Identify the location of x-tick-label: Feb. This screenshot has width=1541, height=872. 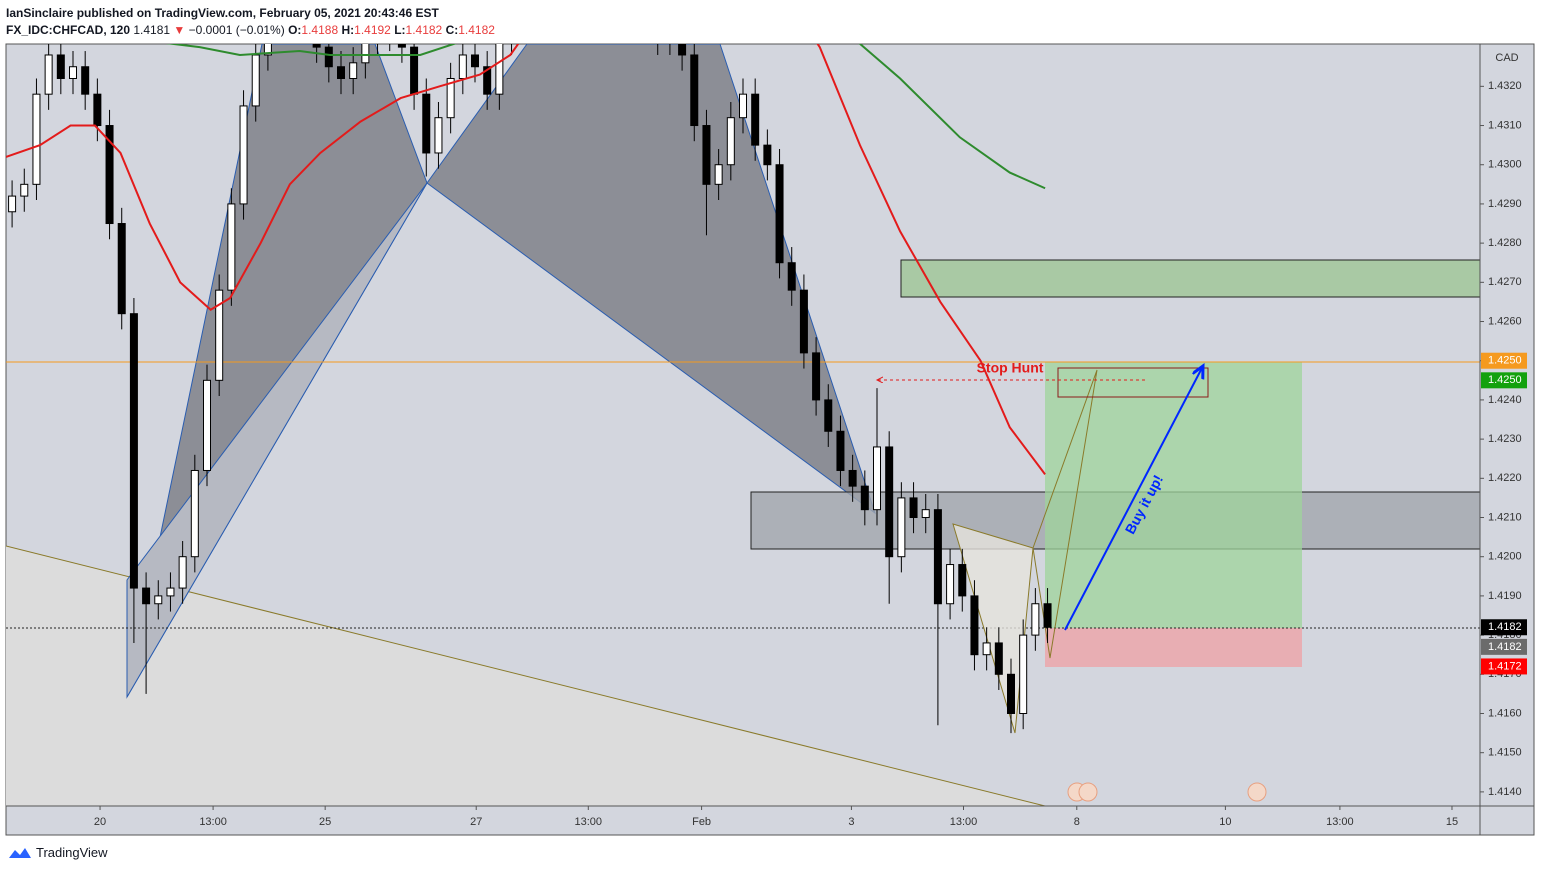
(701, 822).